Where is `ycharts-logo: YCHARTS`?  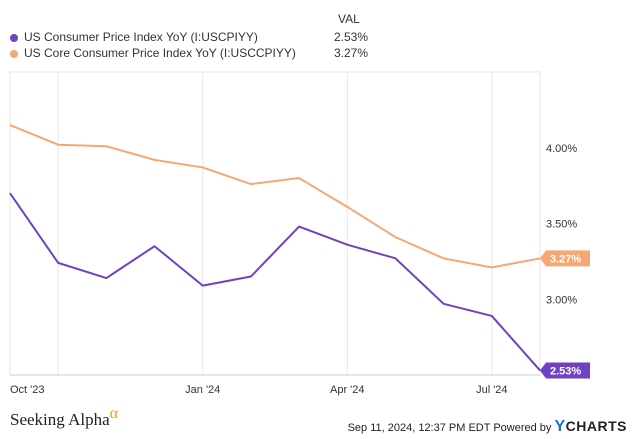
ycharts-logo: YCHARTS is located at coordinates (590, 426).